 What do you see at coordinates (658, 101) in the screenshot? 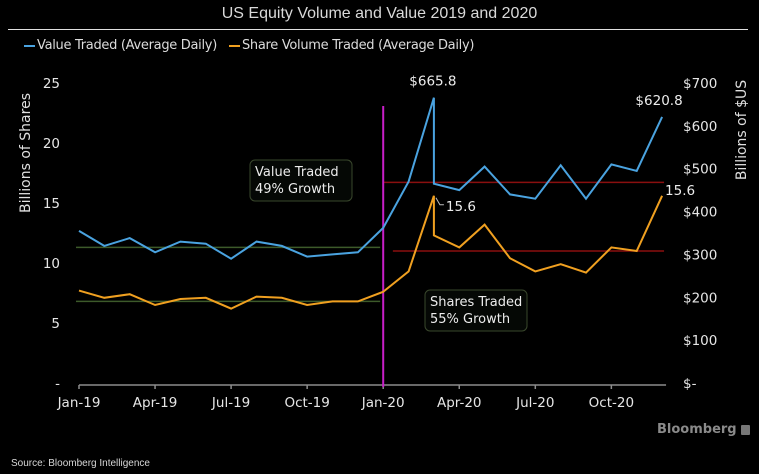
I see `value-last-label: $620.8` at bounding box center [658, 101].